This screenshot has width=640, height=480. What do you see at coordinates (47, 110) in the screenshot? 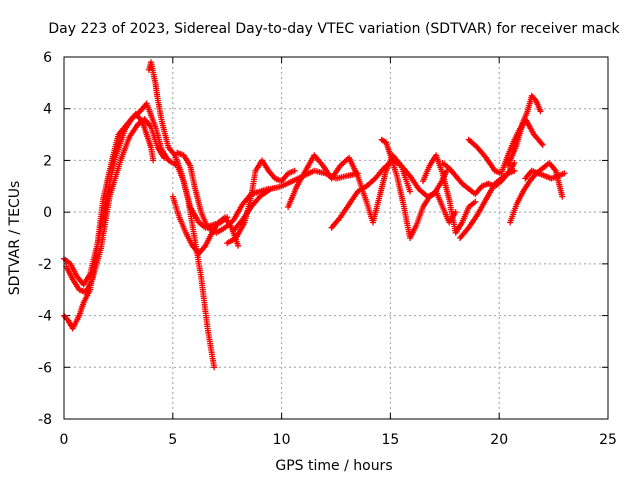
I see `y-tick-label: 4` at bounding box center [47, 110].